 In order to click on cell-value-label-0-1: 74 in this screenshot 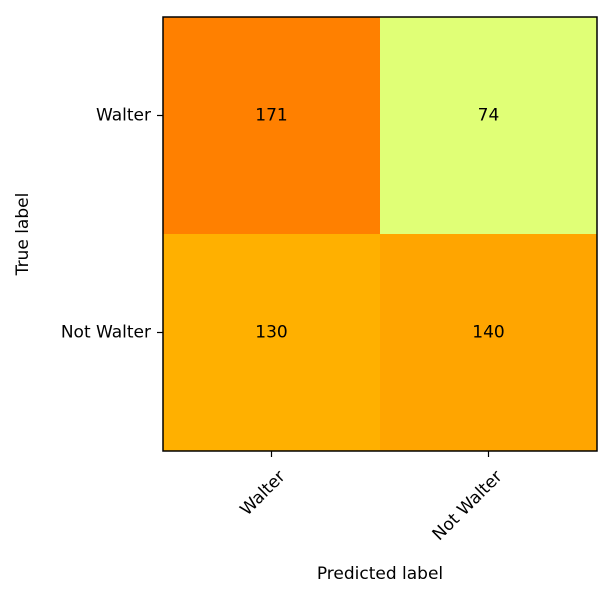, I will do `click(489, 116)`.